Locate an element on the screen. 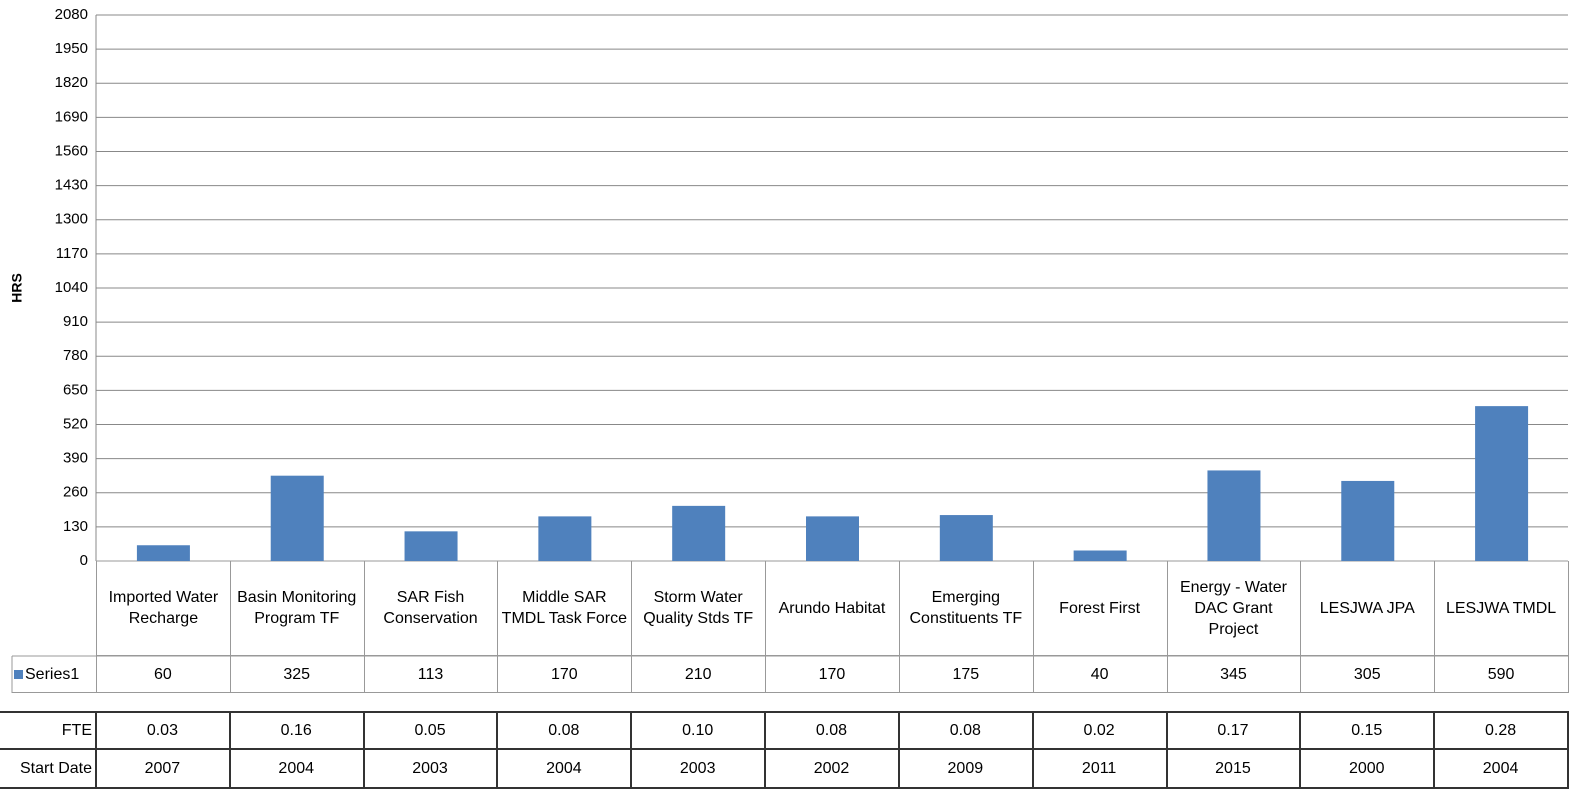 This screenshot has height=789, width=1585. y-tick-label: 1040 is located at coordinates (71, 287).